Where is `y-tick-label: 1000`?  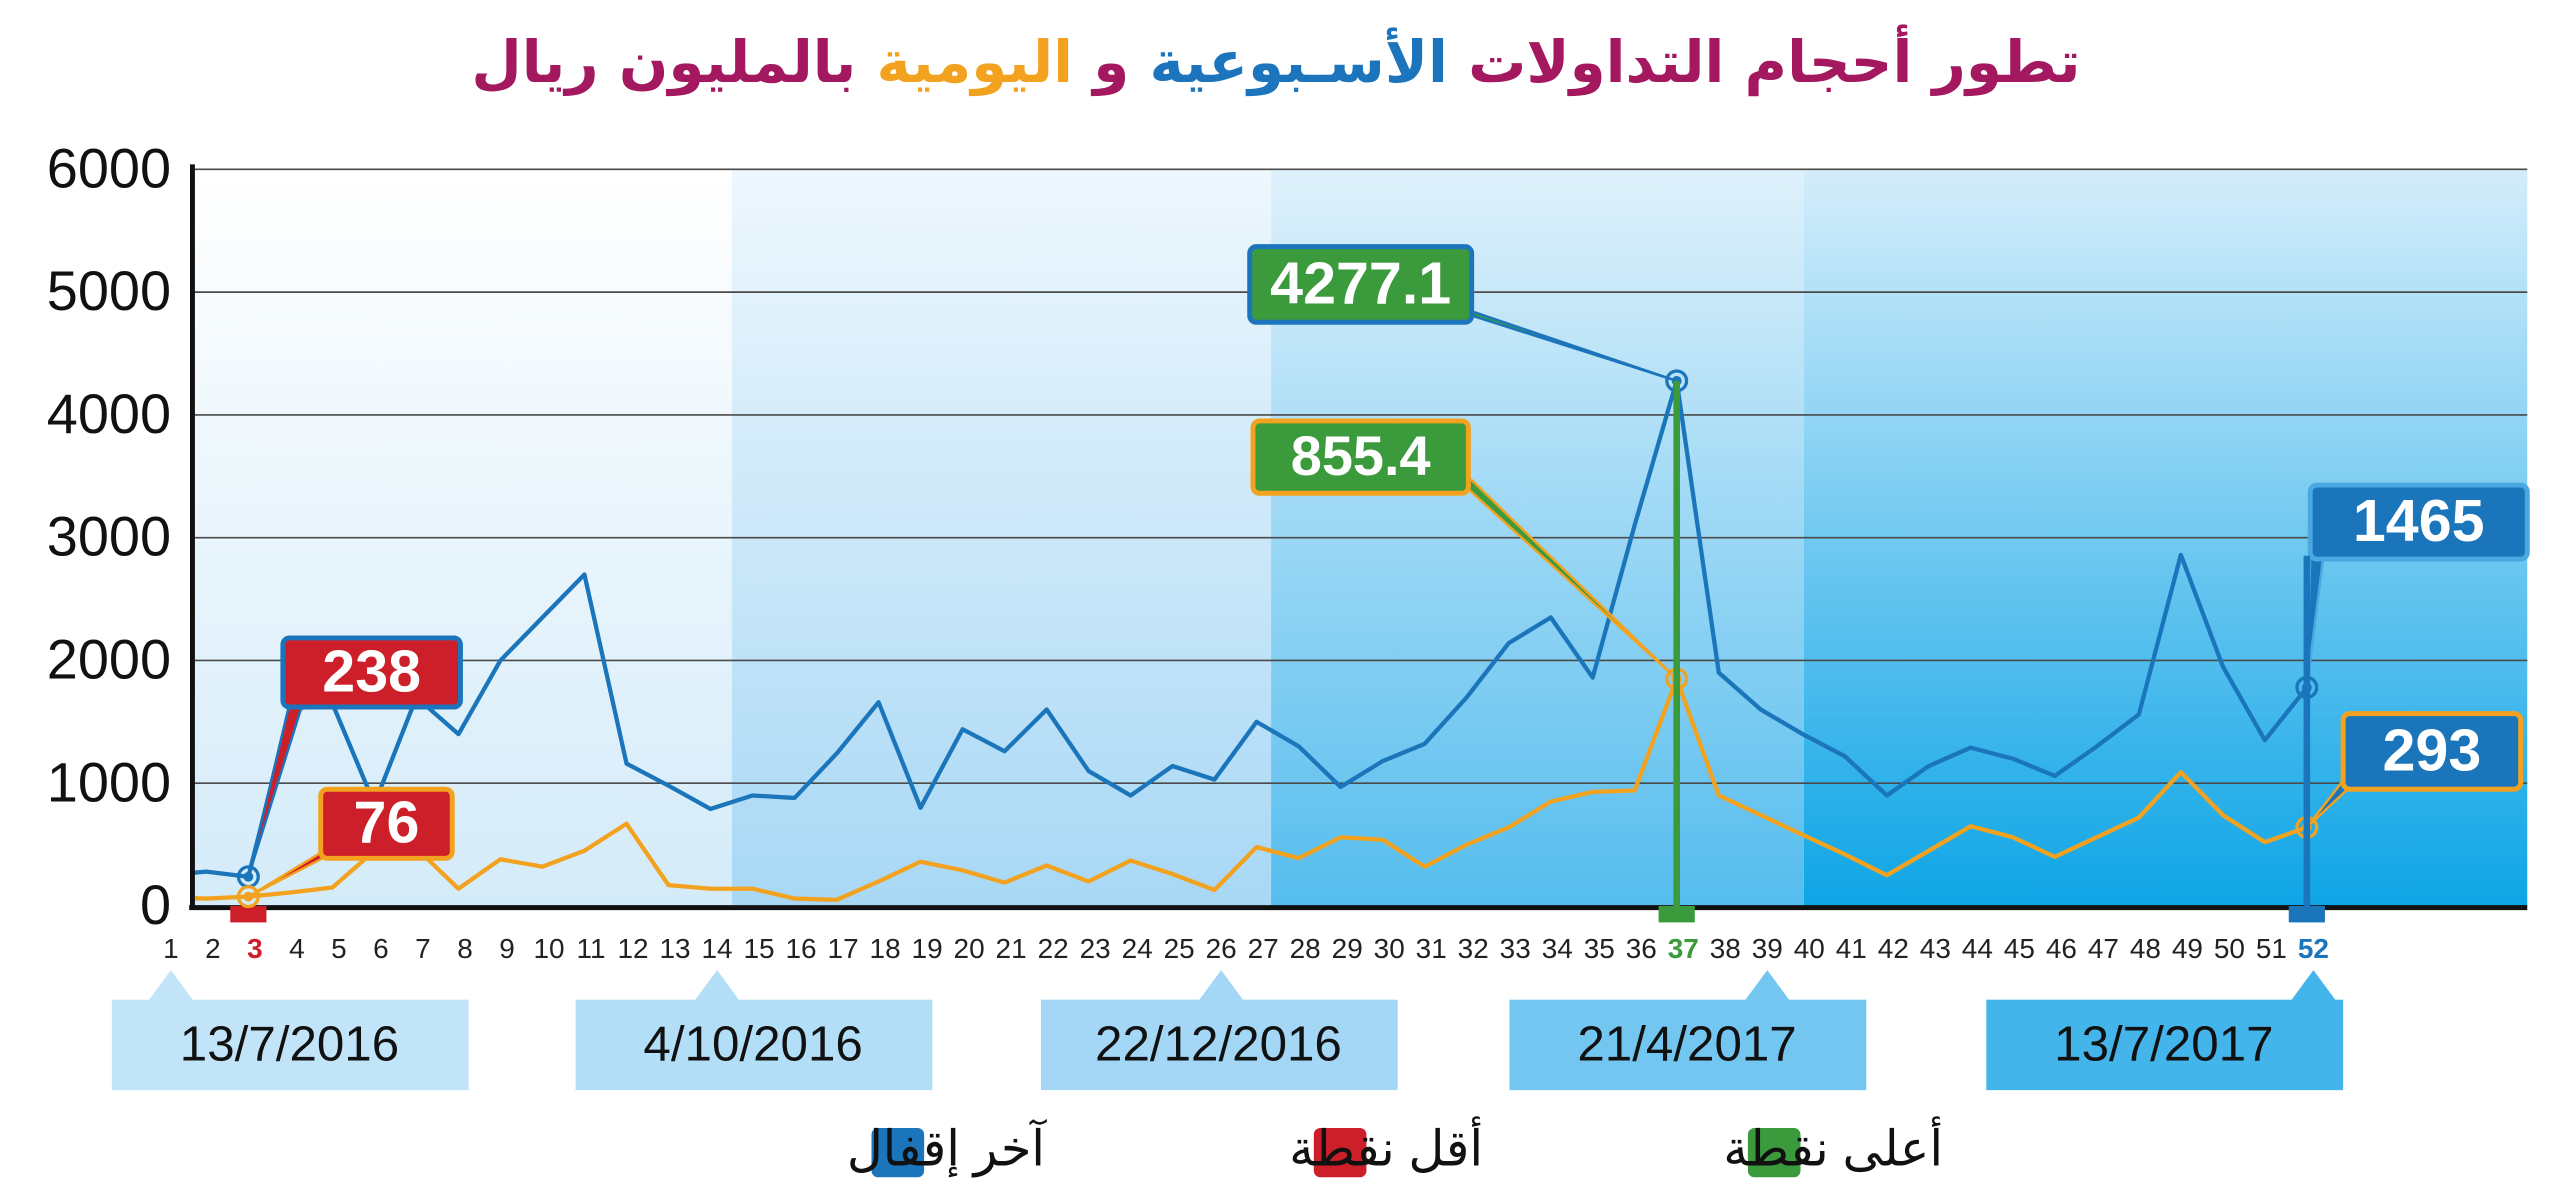
y-tick-label: 1000 is located at coordinates (109, 781).